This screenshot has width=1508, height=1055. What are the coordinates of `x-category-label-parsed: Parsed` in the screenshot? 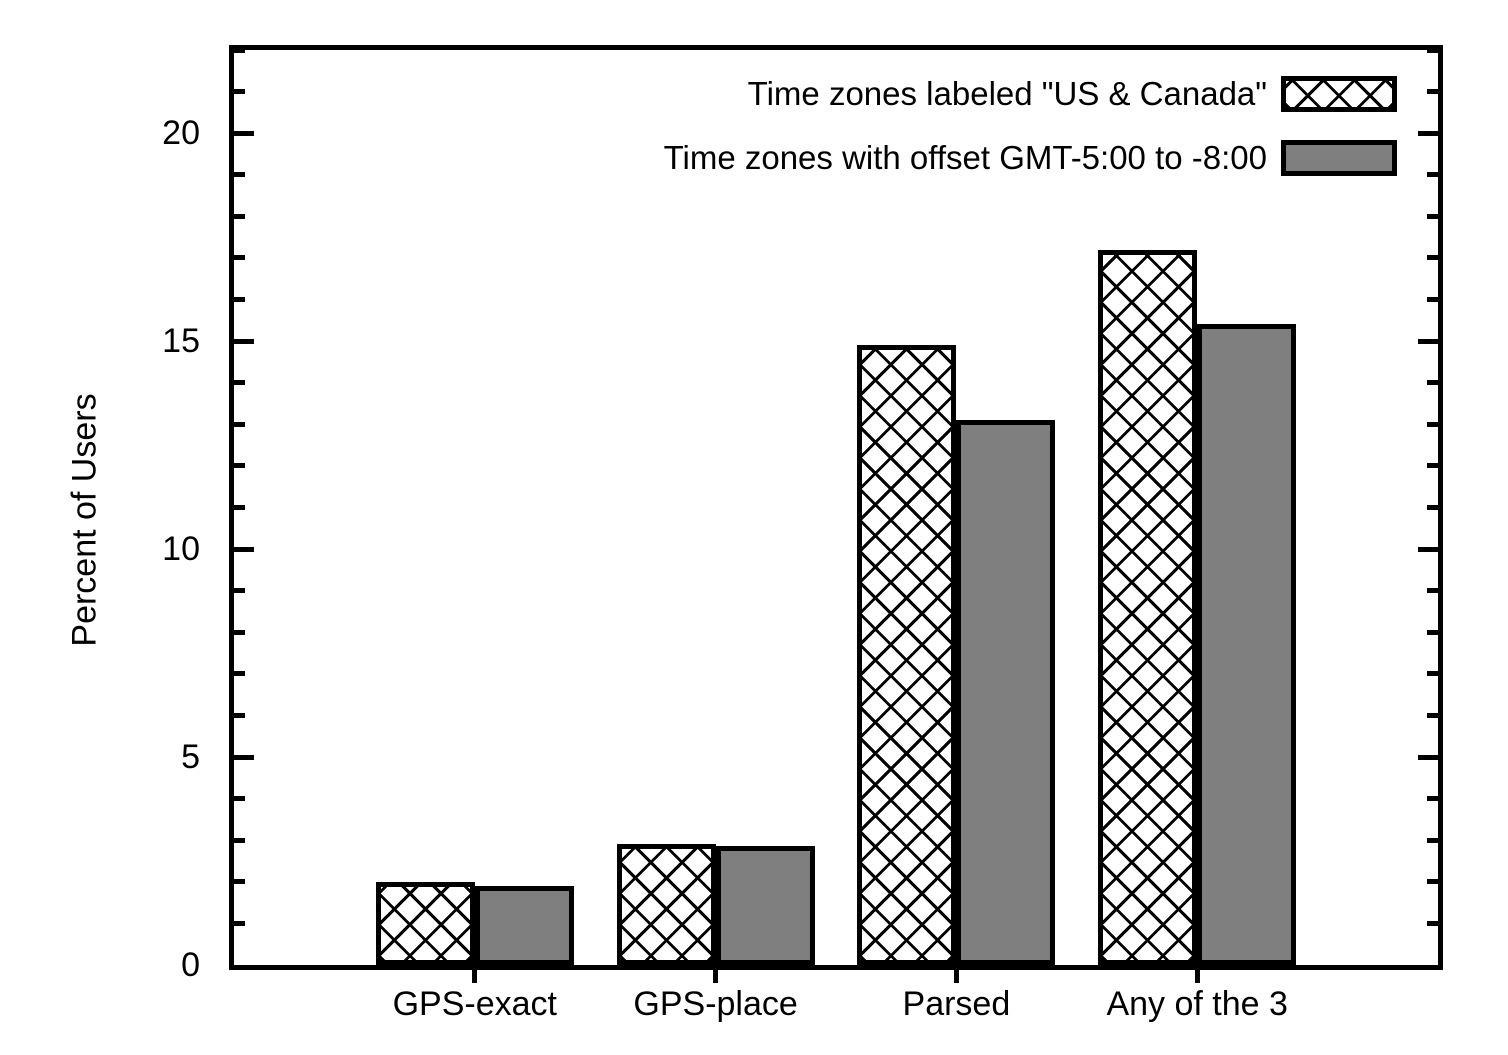 It's located at (956, 1004).